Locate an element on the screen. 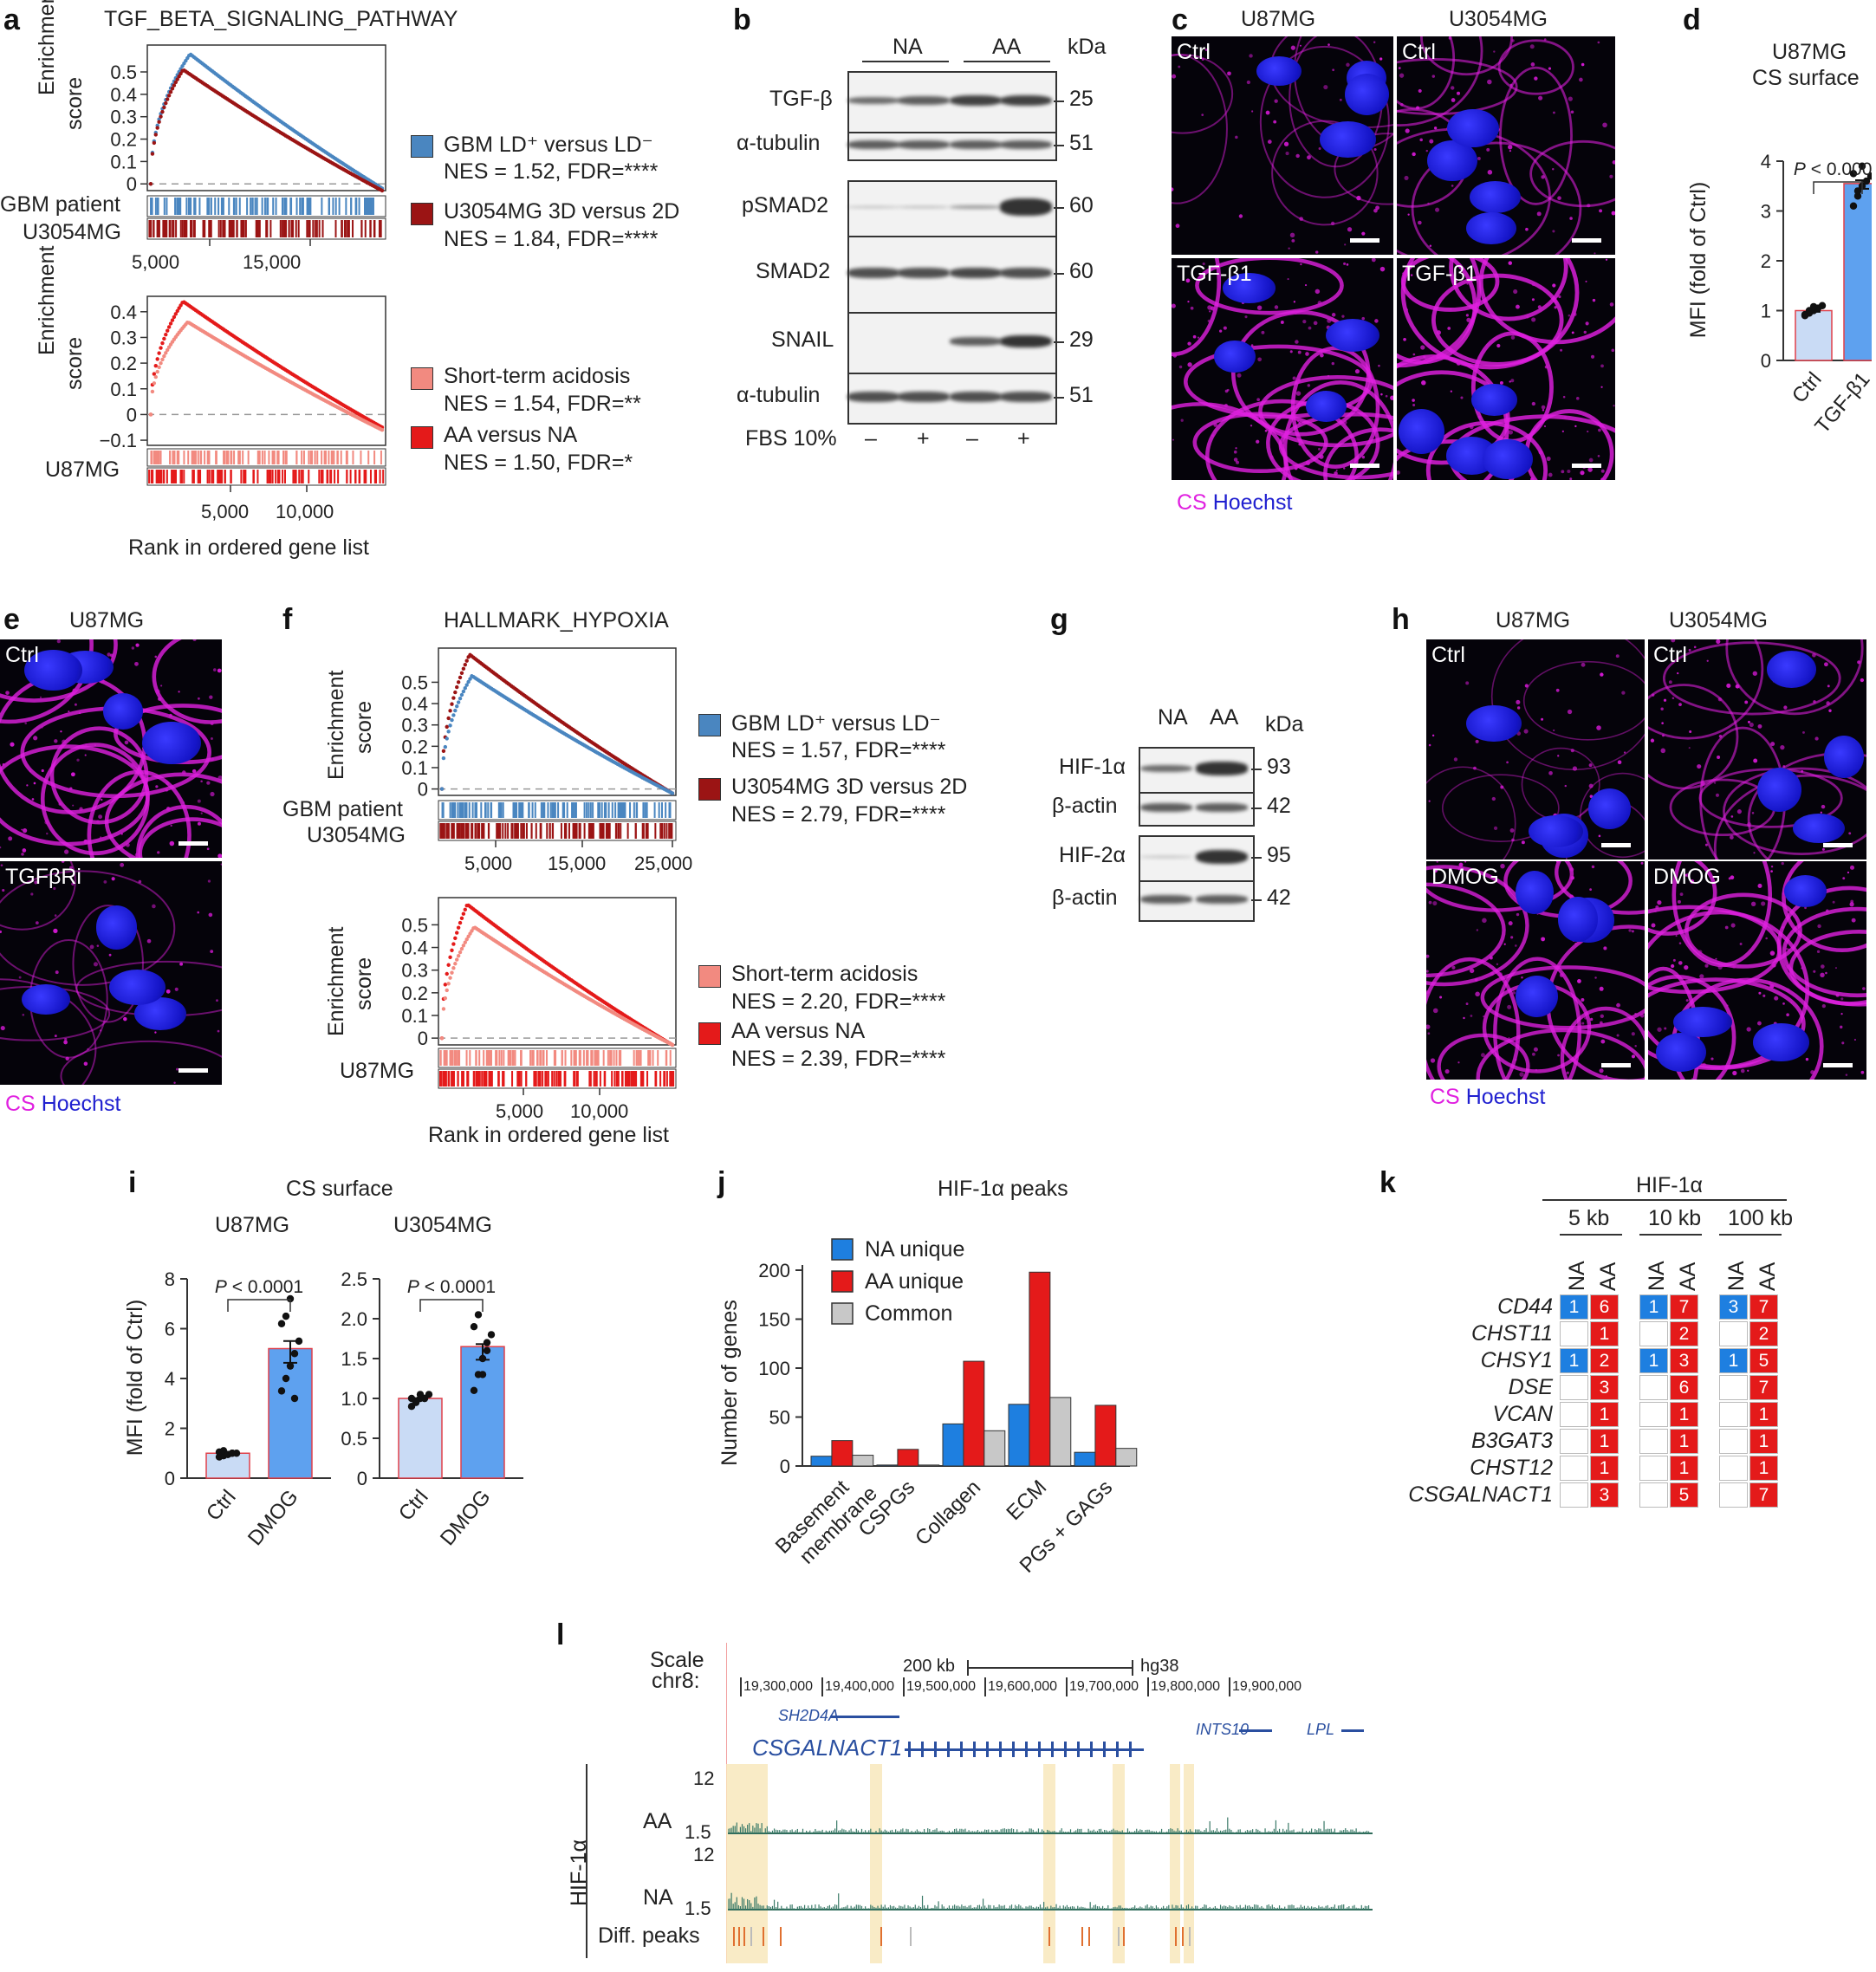 The height and width of the screenshot is (1972, 1876). panel-f-top-curve0-pt is located at coordinates (455, 692).